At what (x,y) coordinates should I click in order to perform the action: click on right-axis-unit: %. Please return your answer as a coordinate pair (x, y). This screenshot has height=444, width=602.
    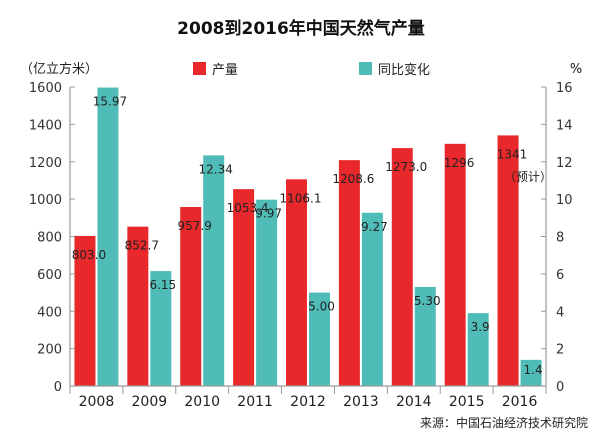
    Looking at the image, I should click on (576, 69).